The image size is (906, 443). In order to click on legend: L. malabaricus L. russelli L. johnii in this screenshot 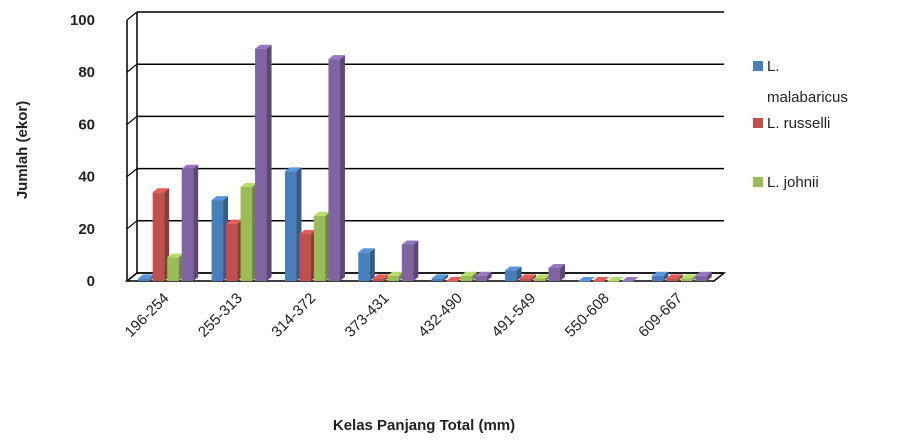, I will do `click(800, 124)`.